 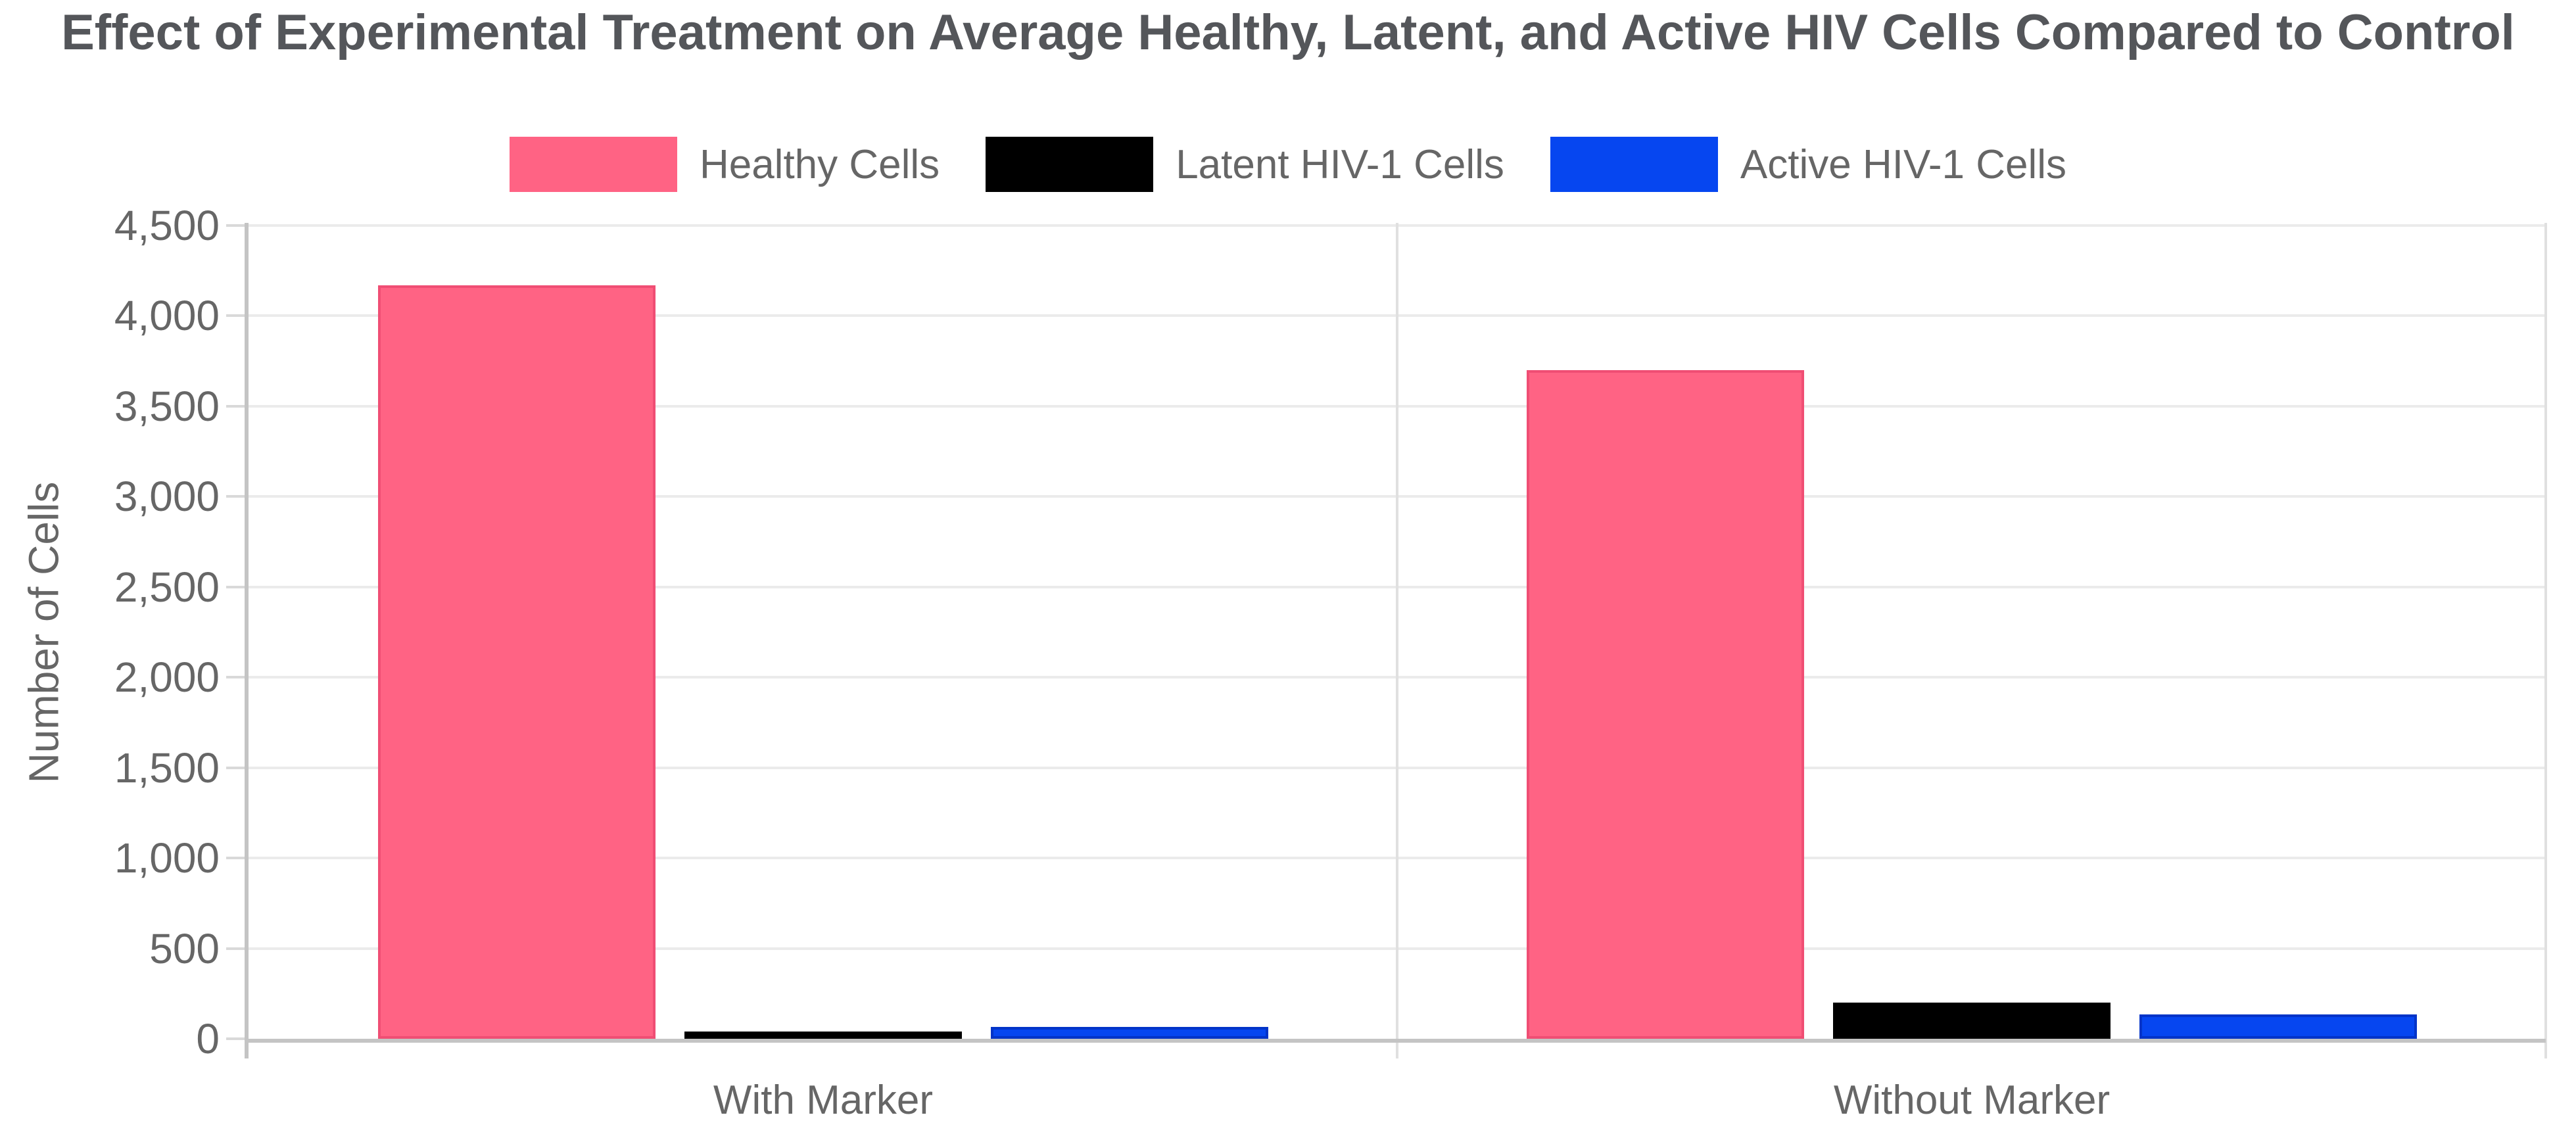 What do you see at coordinates (517, 662) in the screenshot?
I see `bar-healthy-cells-with-marker` at bounding box center [517, 662].